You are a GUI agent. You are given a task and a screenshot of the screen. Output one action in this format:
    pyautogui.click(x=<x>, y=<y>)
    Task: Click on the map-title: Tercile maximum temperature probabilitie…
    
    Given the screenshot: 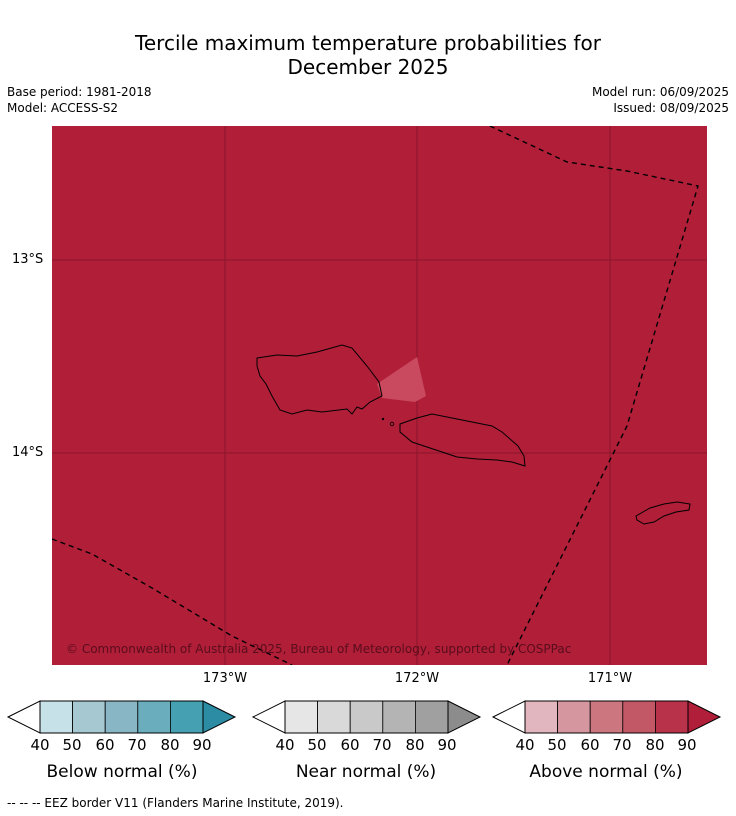 What is the action you would take?
    pyautogui.click(x=368, y=55)
    